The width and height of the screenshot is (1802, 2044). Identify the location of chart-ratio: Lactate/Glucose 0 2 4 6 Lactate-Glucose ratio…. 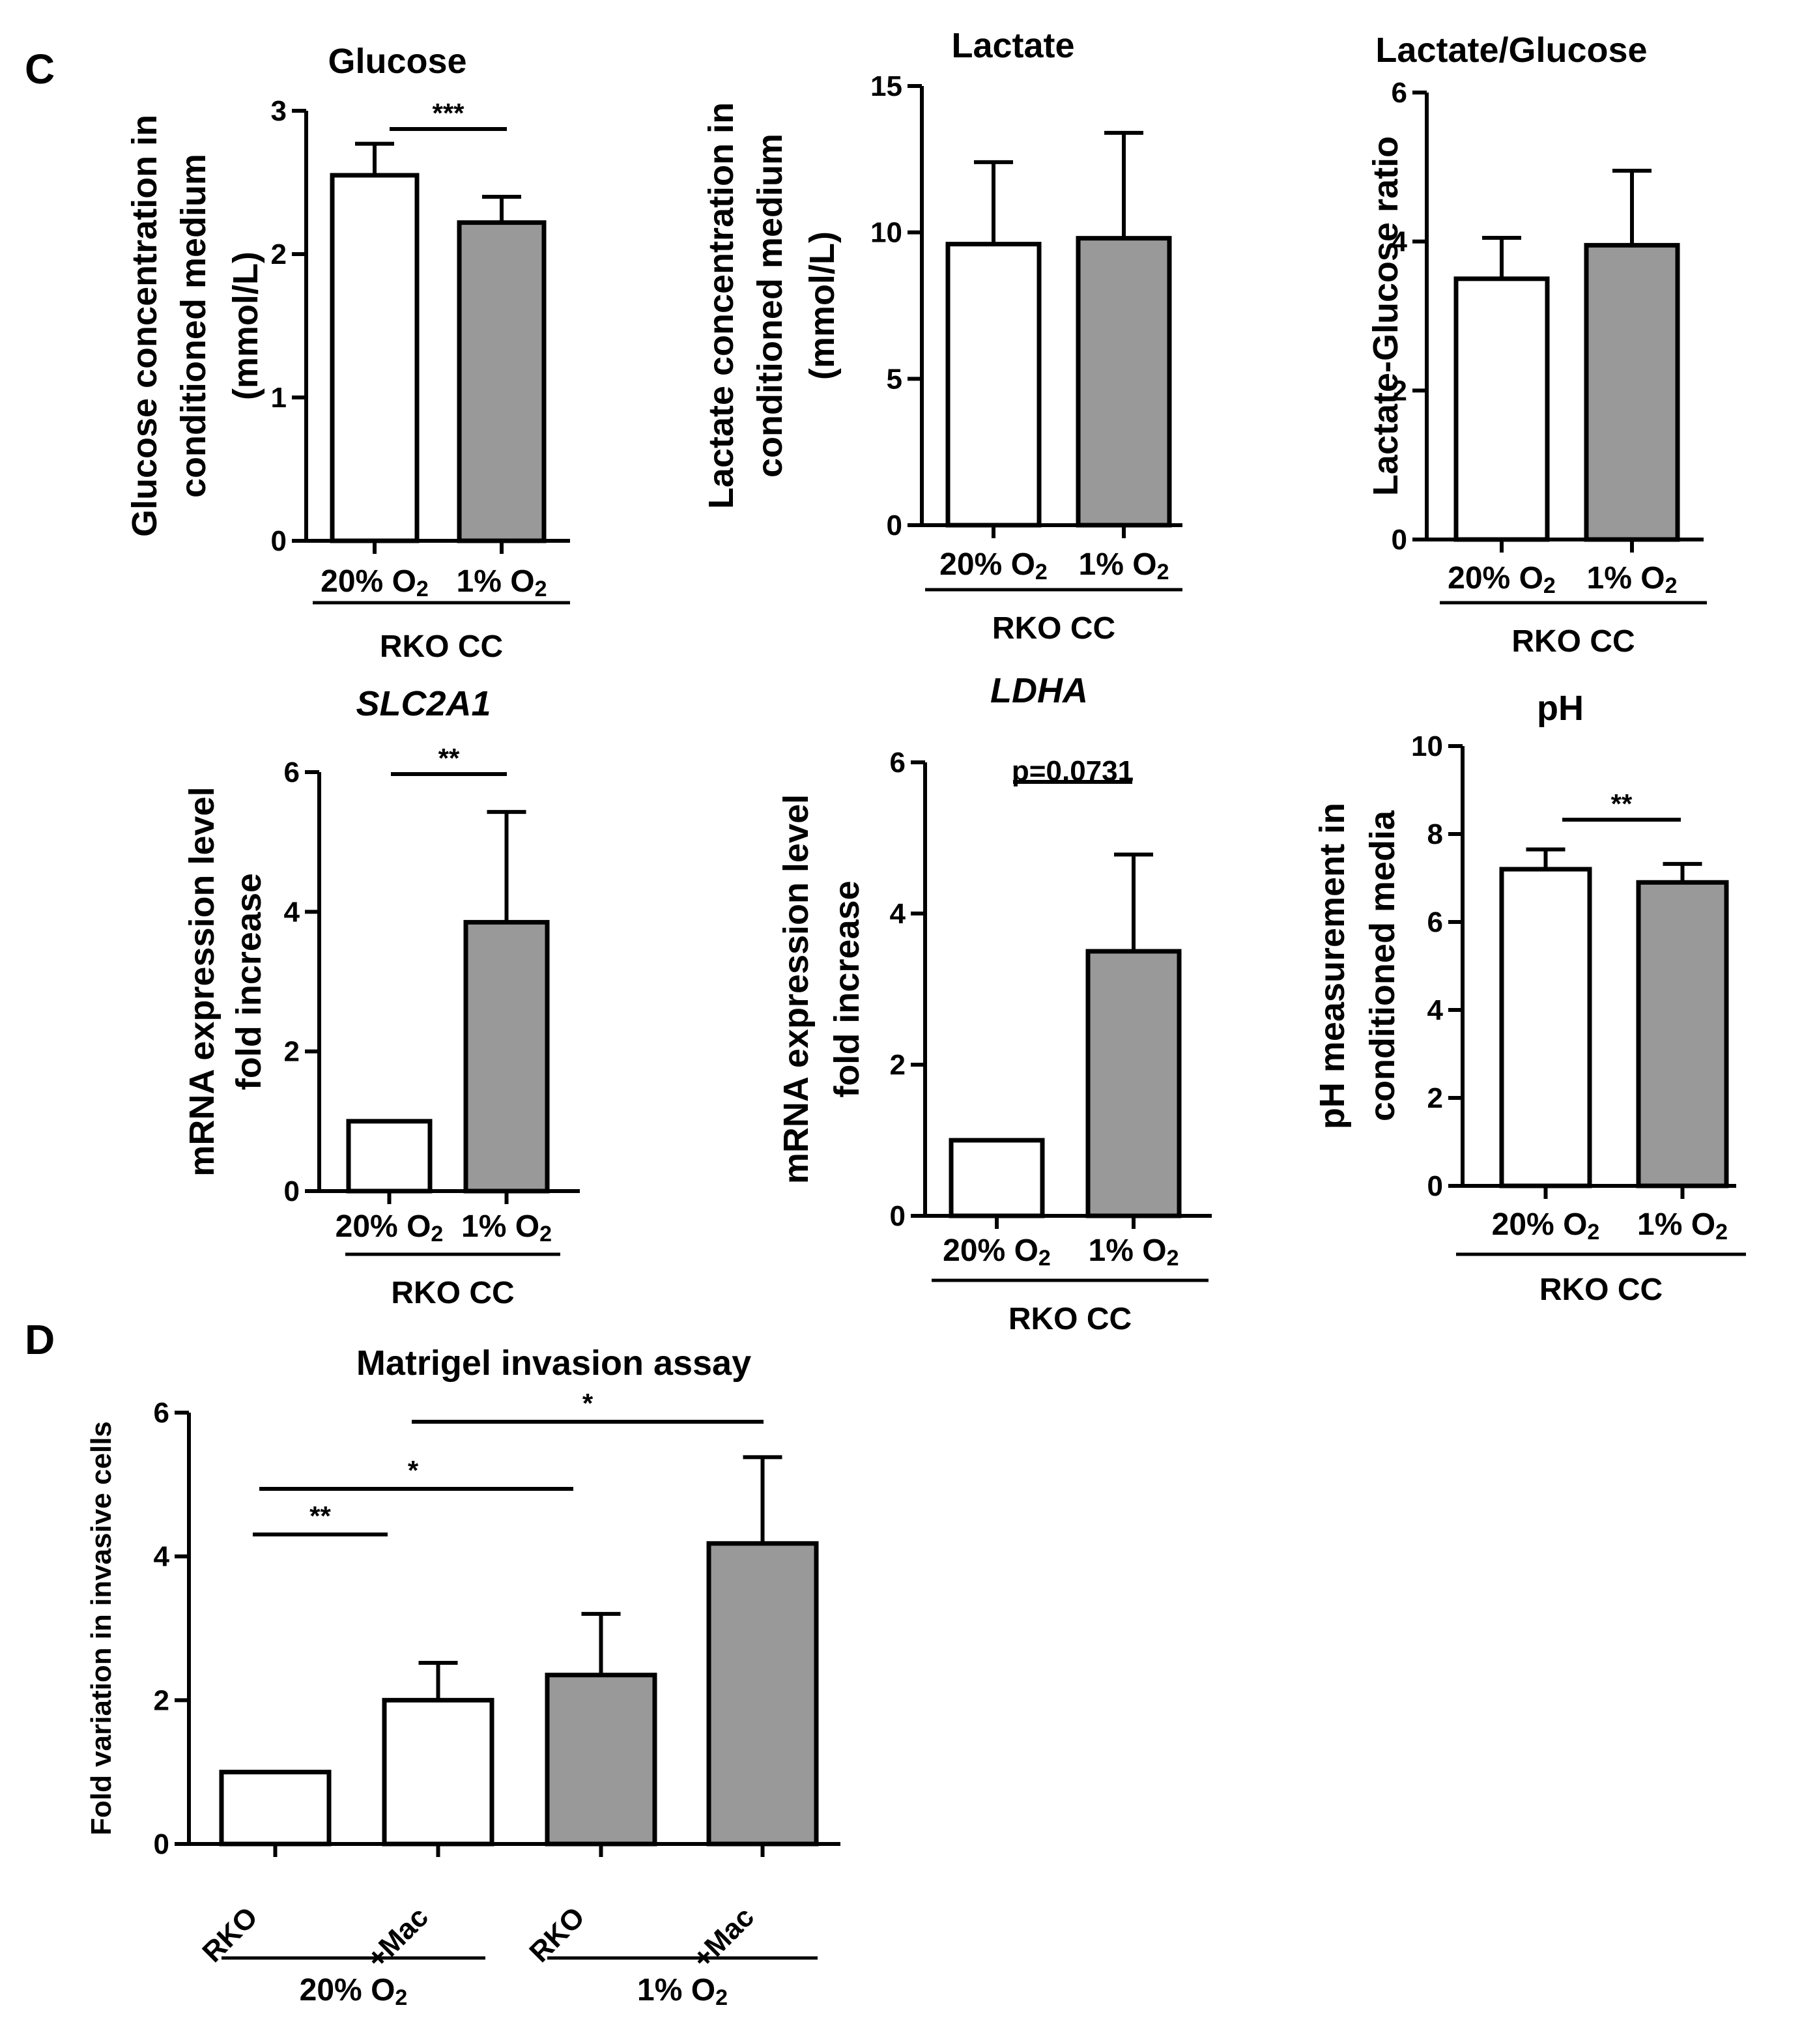
(1536, 345).